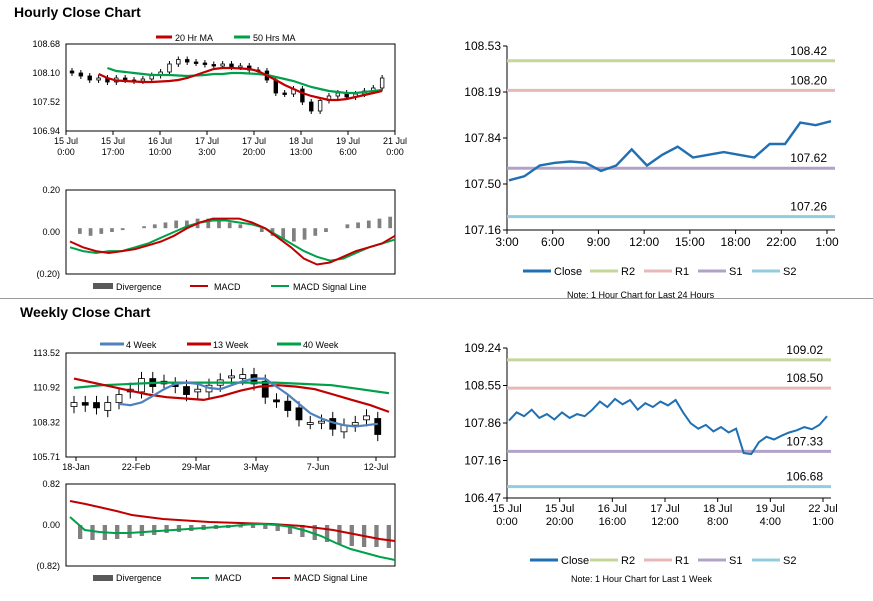  What do you see at coordinates (196, 467) in the screenshot?
I see `weekly-price-x-tick: 29-Mar` at bounding box center [196, 467].